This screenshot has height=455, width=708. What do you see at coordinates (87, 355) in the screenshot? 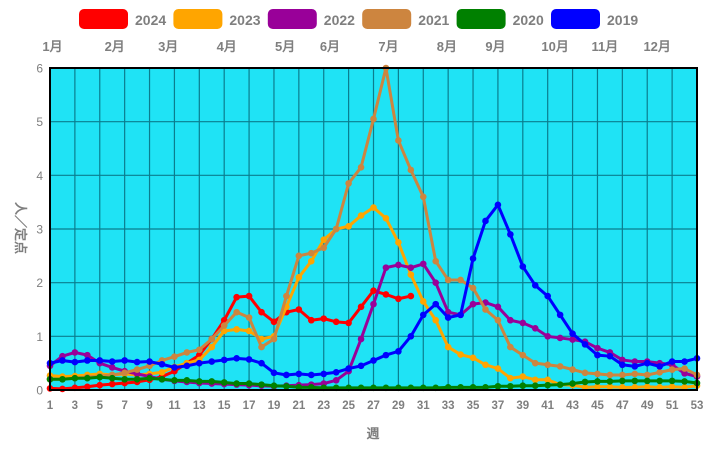
I see `data-point-2022-w4` at bounding box center [87, 355].